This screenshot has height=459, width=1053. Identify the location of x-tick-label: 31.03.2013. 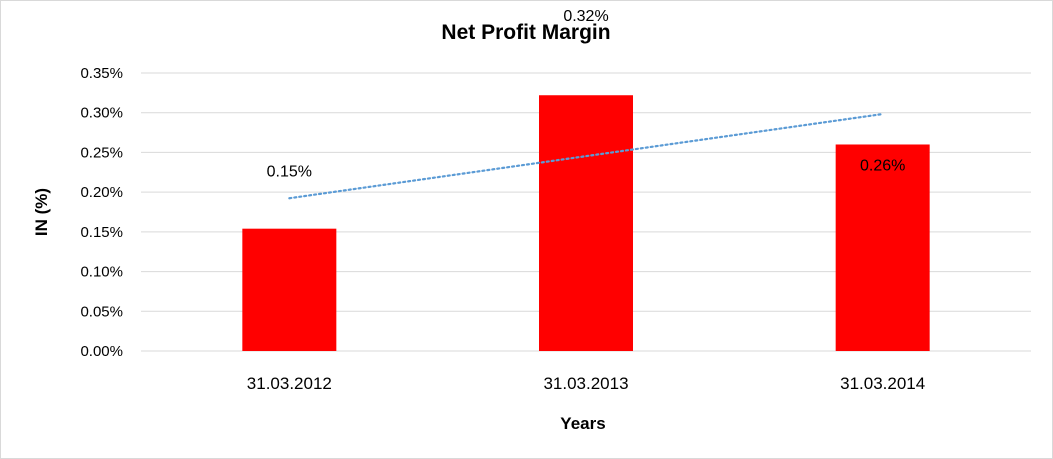
(585, 383).